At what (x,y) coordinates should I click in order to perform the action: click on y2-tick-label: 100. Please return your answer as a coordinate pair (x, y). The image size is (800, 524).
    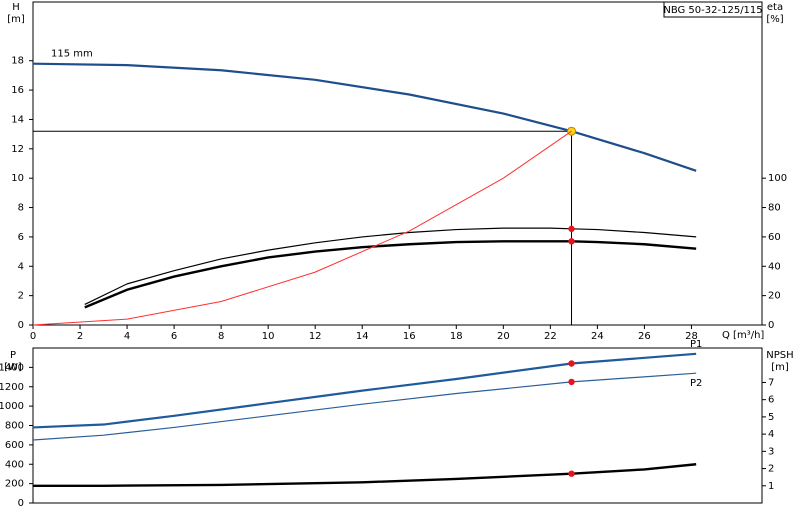
    Looking at the image, I should click on (777, 178).